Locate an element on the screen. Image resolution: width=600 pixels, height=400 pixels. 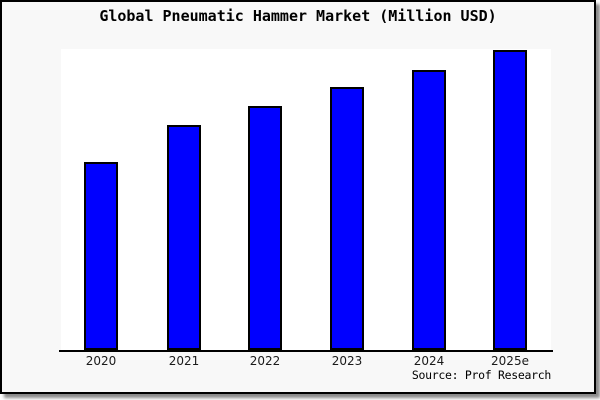
x-axis-line is located at coordinates (306, 351).